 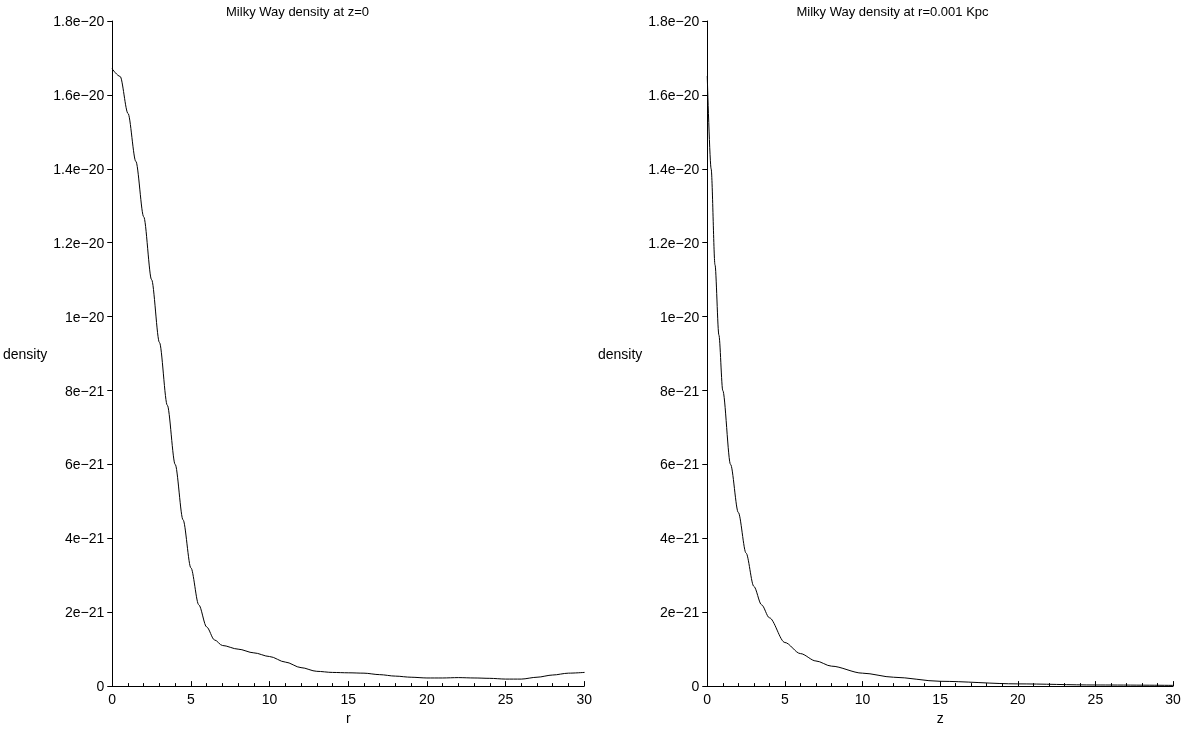 I want to click on chart-title: Milky Way density at z=0, so click(x=297, y=11).